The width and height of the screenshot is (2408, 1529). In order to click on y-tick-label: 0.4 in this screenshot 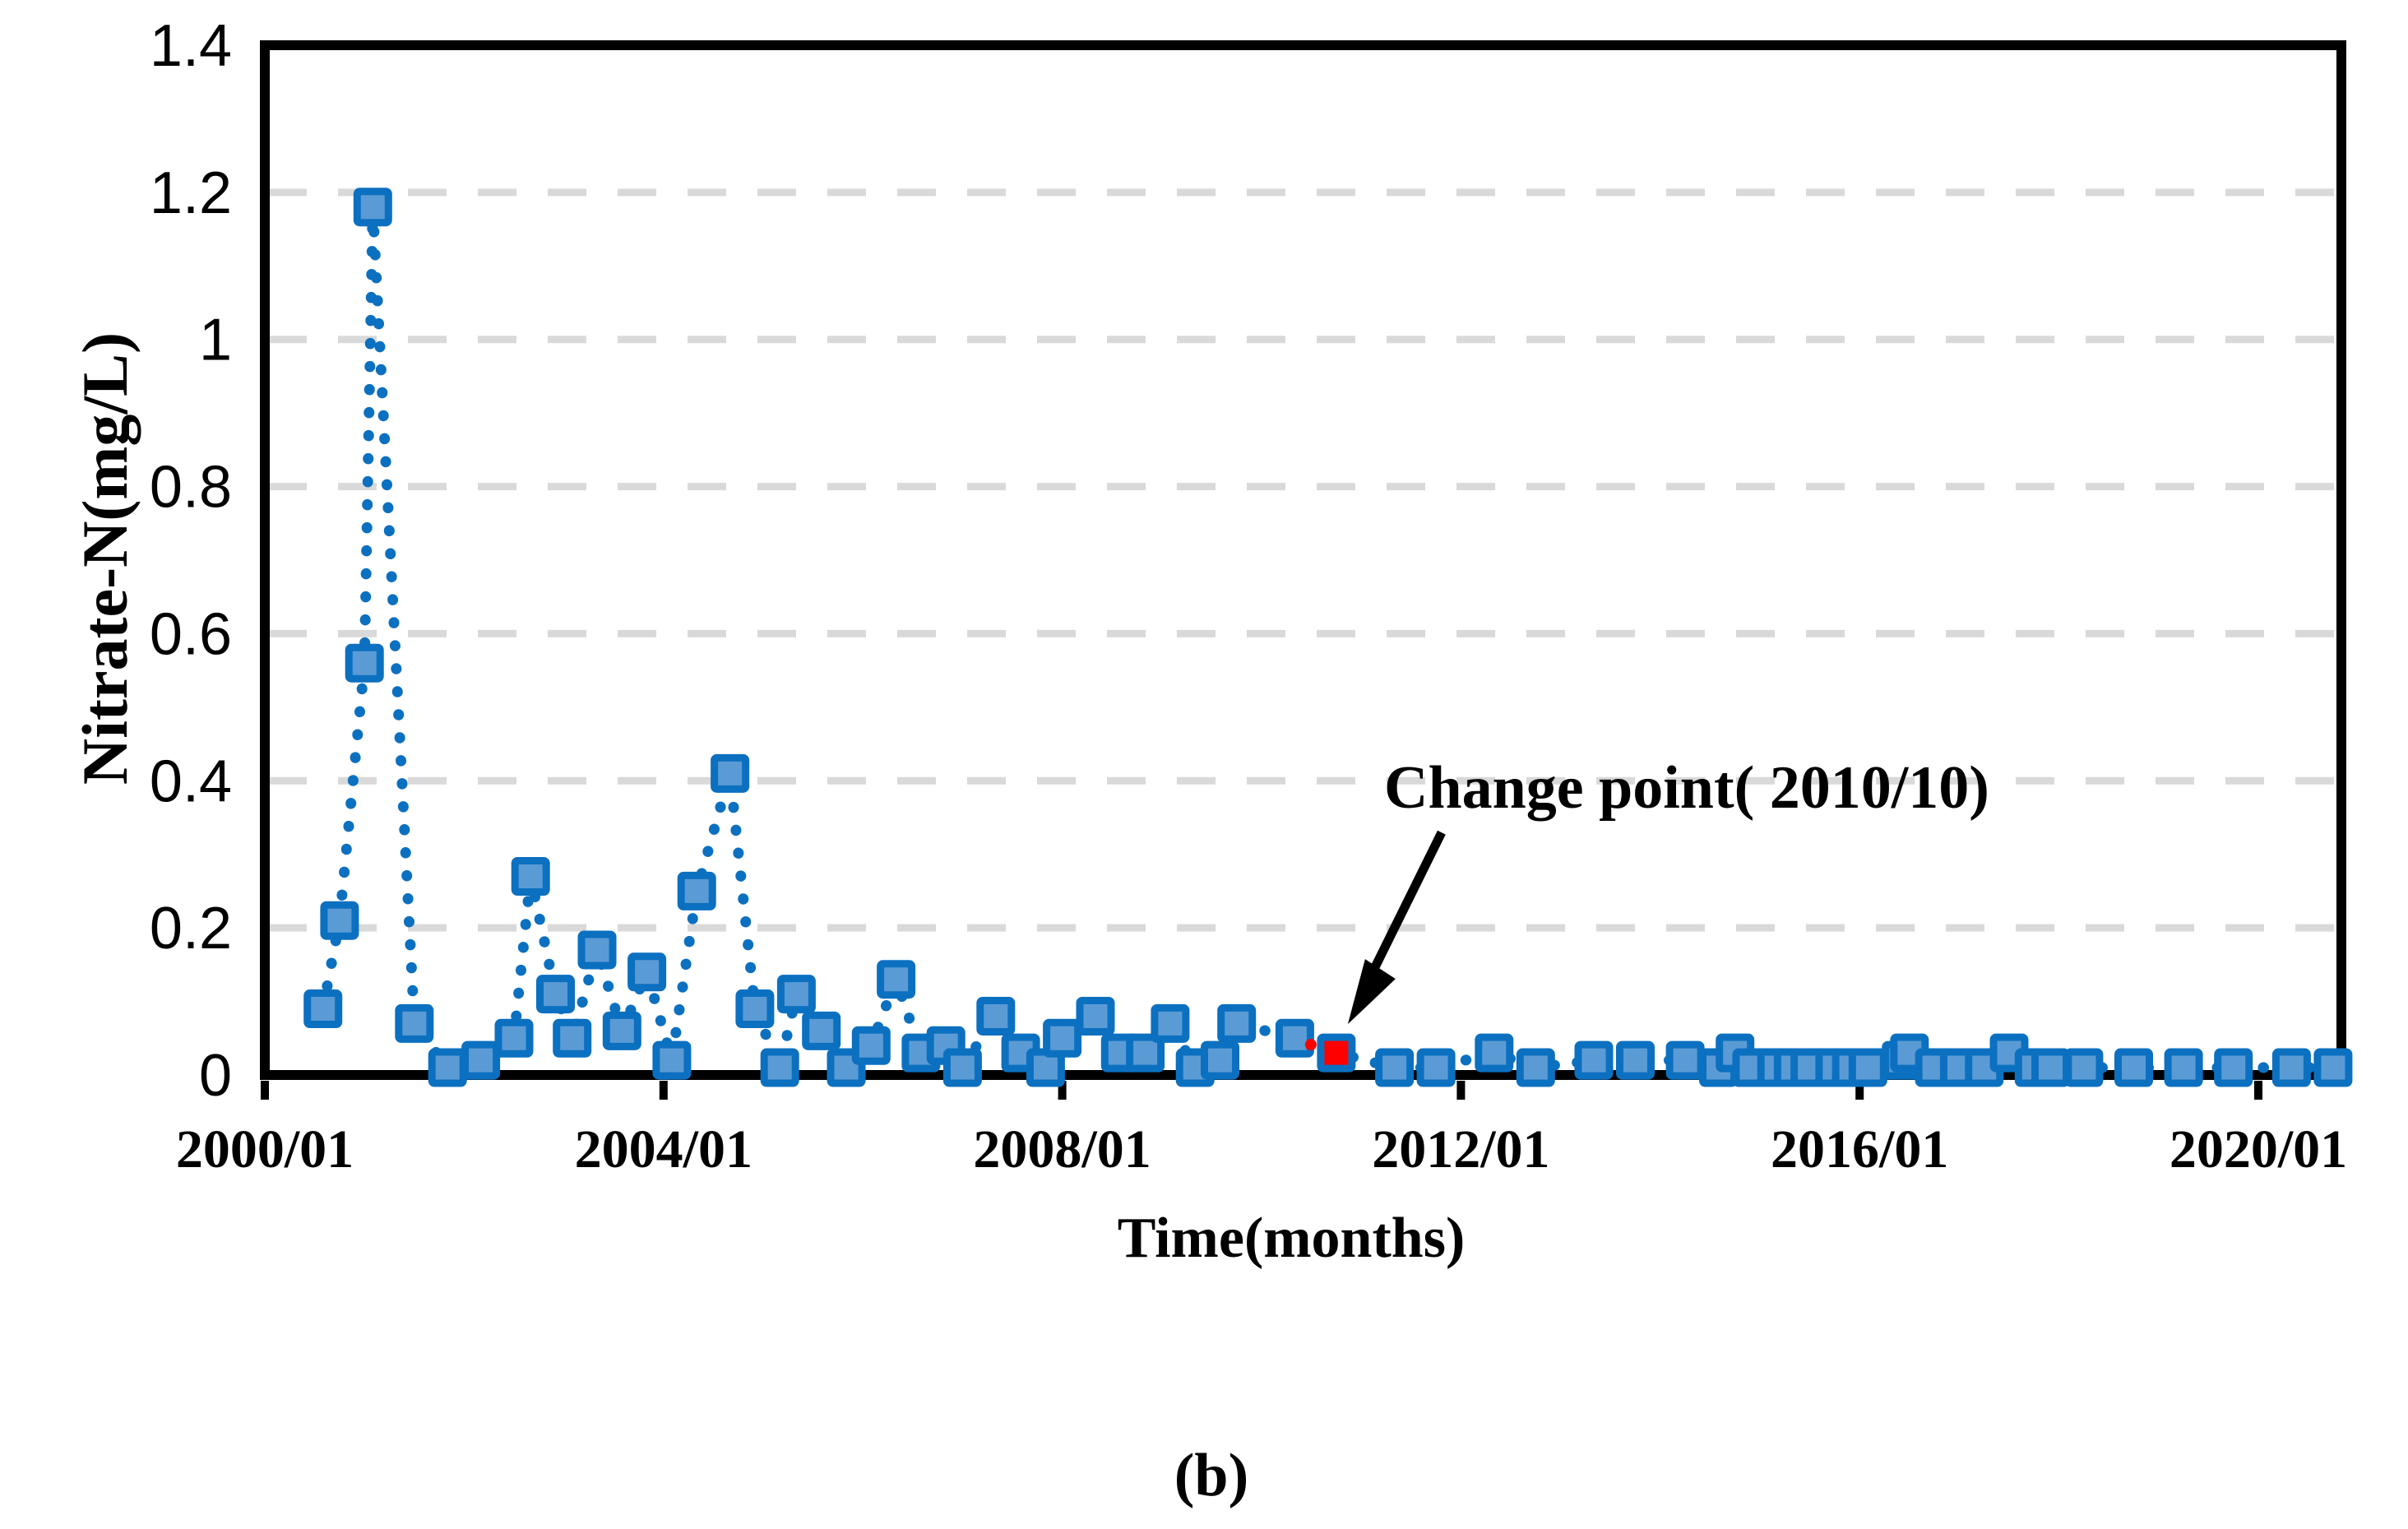, I will do `click(191, 781)`.